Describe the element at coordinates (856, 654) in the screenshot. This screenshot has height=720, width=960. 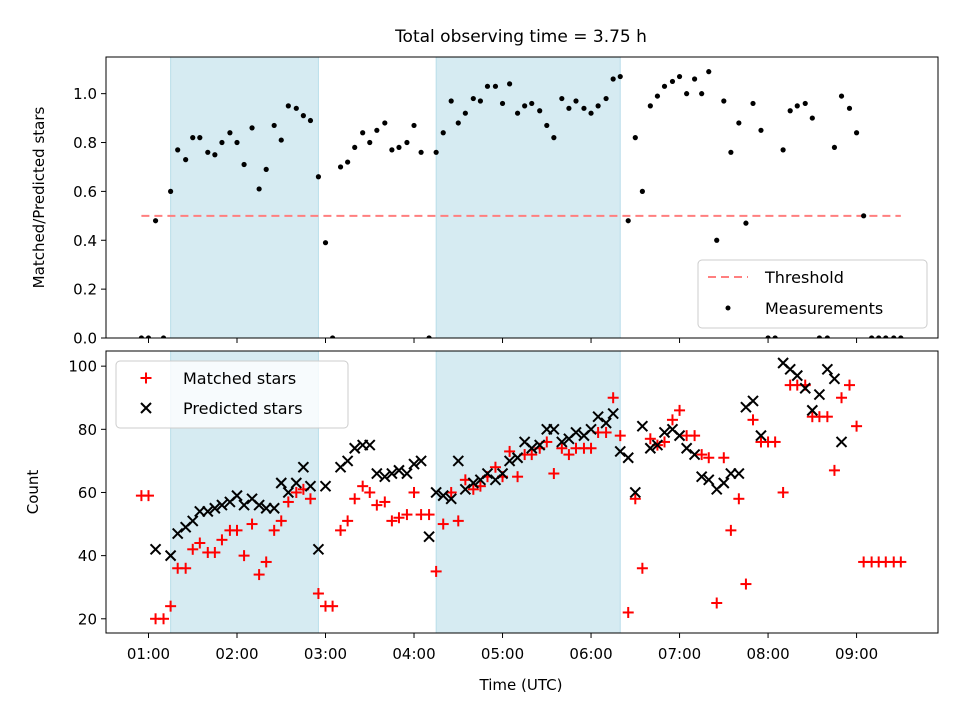
I see `x-tick-label: 09:00` at that location.